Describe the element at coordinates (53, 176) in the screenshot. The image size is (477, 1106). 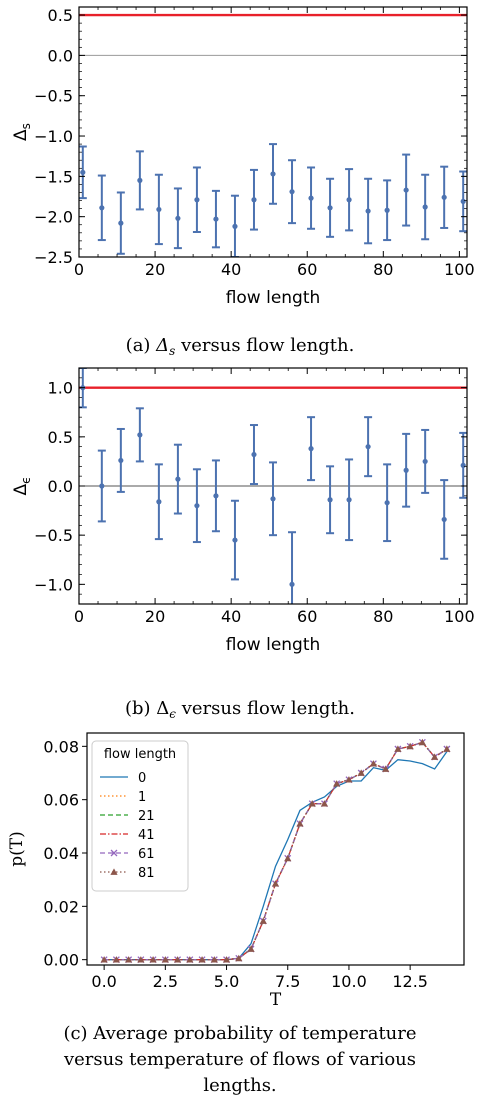
I see `y-tick-label: −1.5` at that location.